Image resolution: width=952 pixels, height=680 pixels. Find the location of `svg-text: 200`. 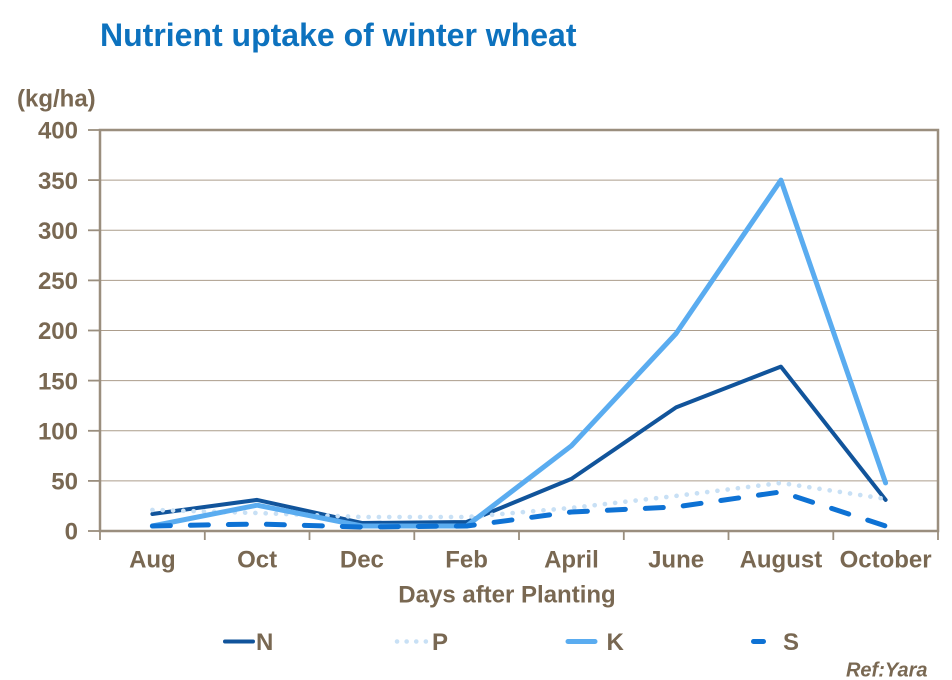

svg-text: 200 is located at coordinates (58, 331).